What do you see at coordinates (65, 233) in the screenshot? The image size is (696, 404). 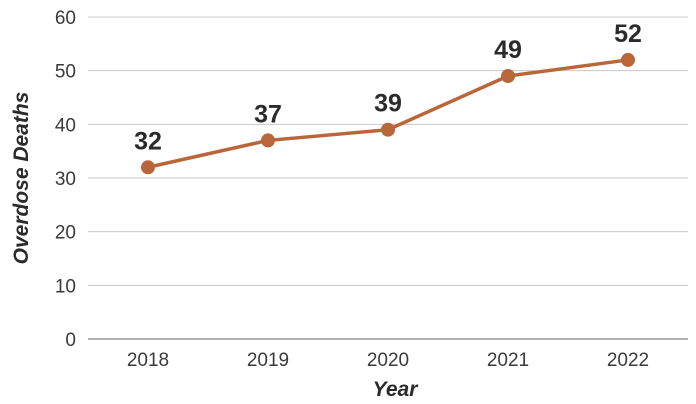 I see `y-tick-label: 20` at bounding box center [65, 233].